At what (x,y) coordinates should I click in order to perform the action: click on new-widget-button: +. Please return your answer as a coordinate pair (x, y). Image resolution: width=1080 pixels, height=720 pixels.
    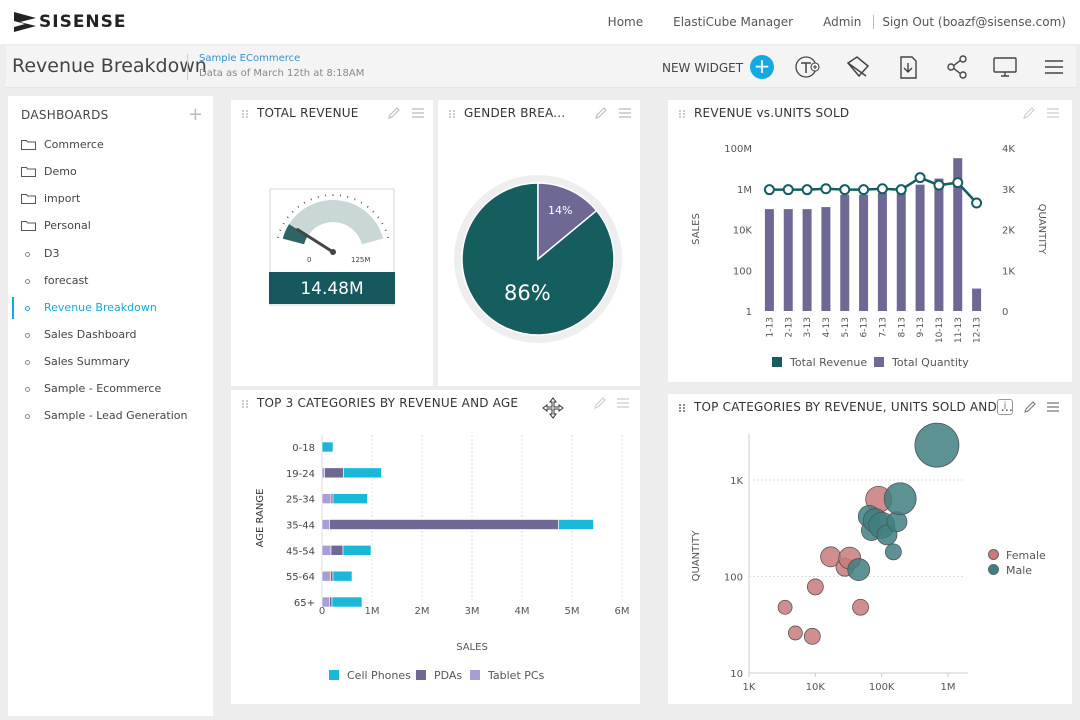
    Looking at the image, I should click on (762, 67).